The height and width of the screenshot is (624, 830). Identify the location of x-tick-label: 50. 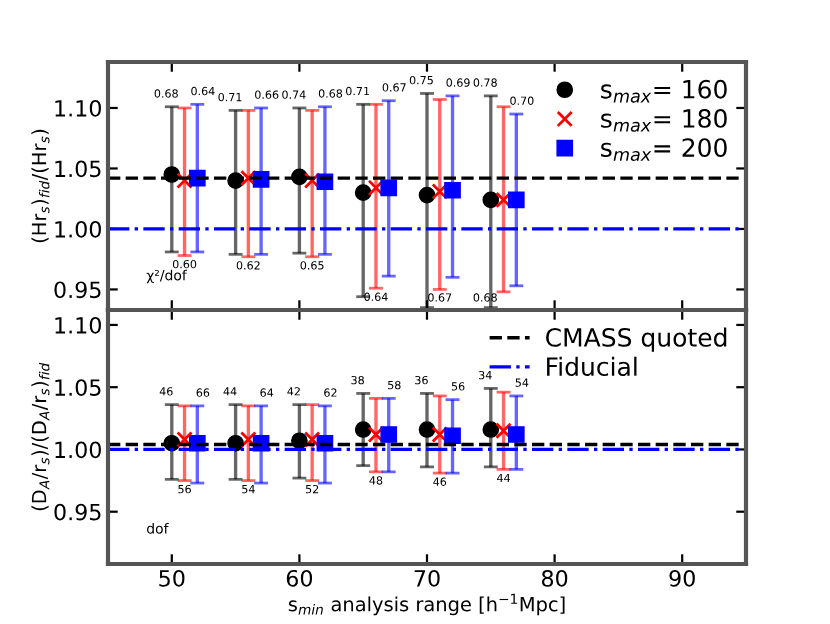
(172, 578).